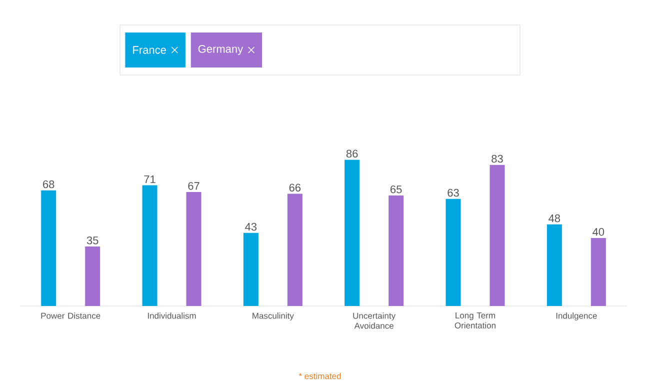 This screenshot has height=390, width=652. What do you see at coordinates (221, 50) in the screenshot?
I see `text: Germany` at bounding box center [221, 50].